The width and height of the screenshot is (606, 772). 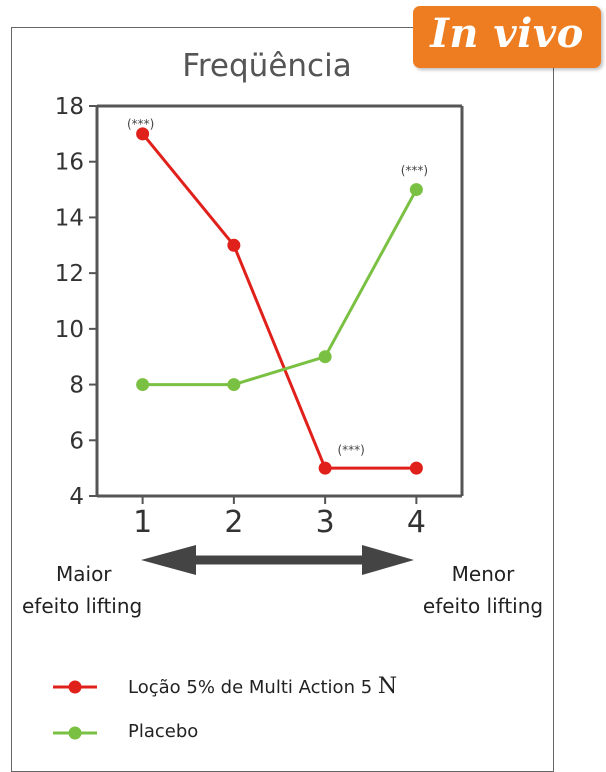 I want to click on menor-label: Menor efeito lifting, so click(x=483, y=590).